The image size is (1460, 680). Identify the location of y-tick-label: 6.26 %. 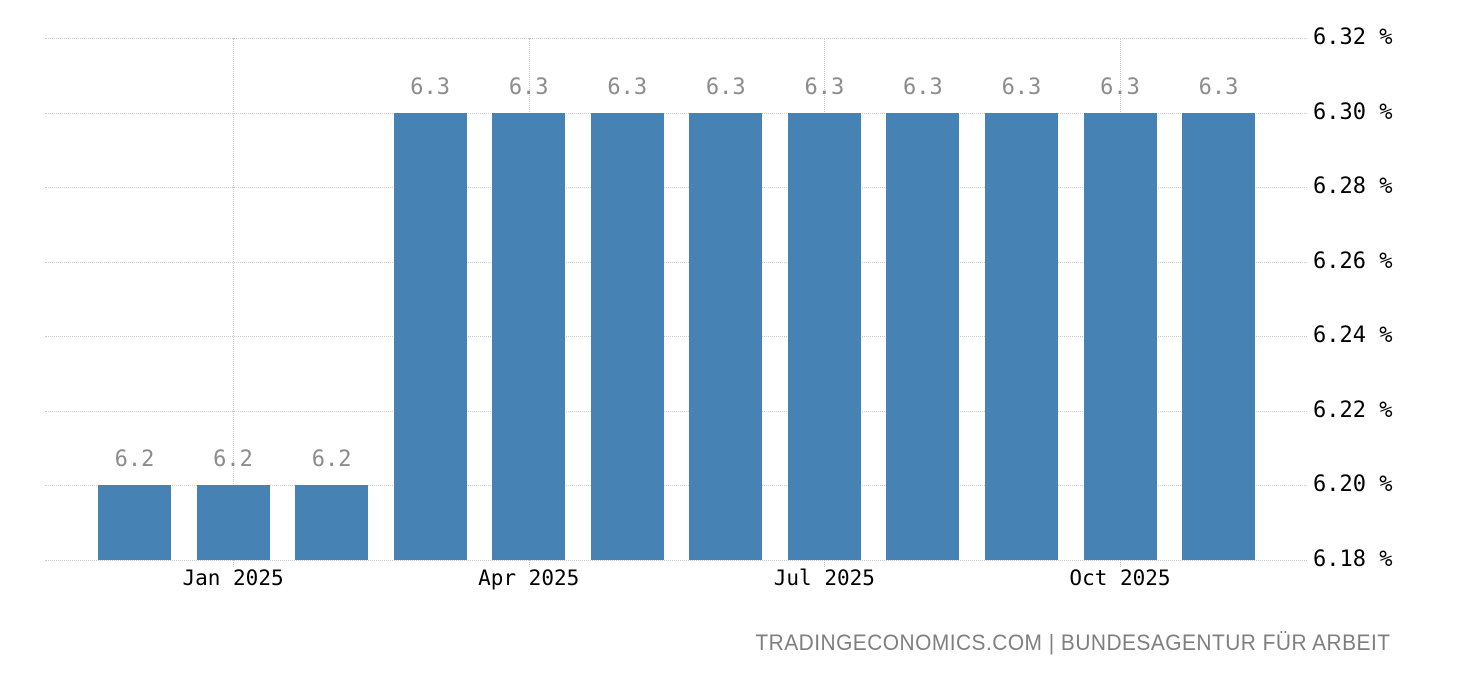
(1353, 261).